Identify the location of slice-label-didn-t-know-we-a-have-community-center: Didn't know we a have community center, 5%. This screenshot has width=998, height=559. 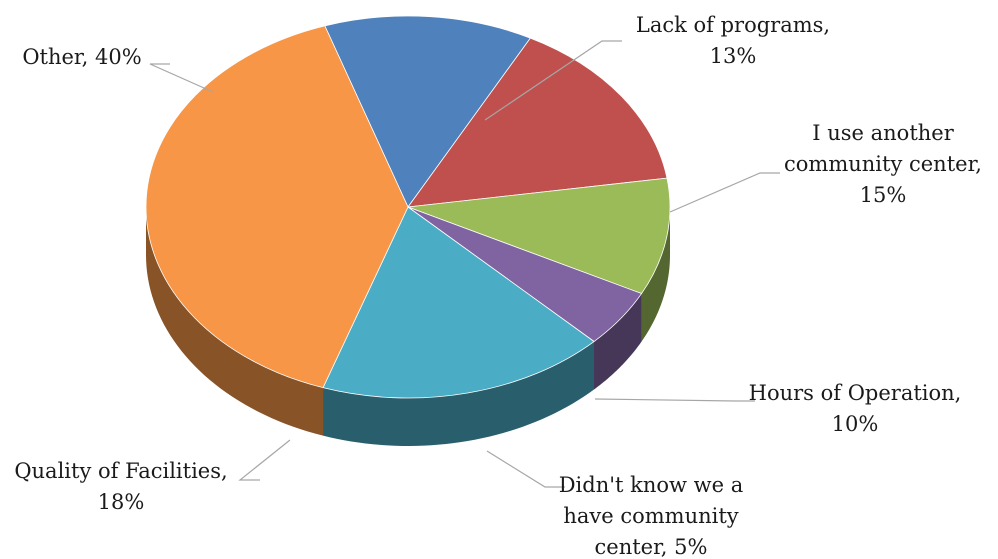
(651, 516).